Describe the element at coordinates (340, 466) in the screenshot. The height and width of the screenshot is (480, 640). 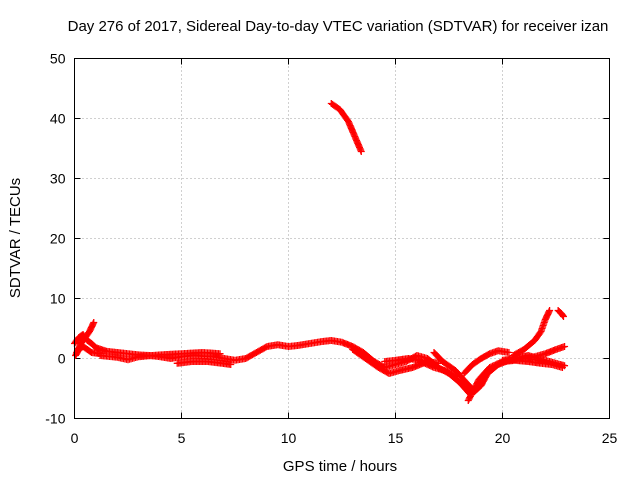
I see `x-axis-title: GPS time / hours` at that location.